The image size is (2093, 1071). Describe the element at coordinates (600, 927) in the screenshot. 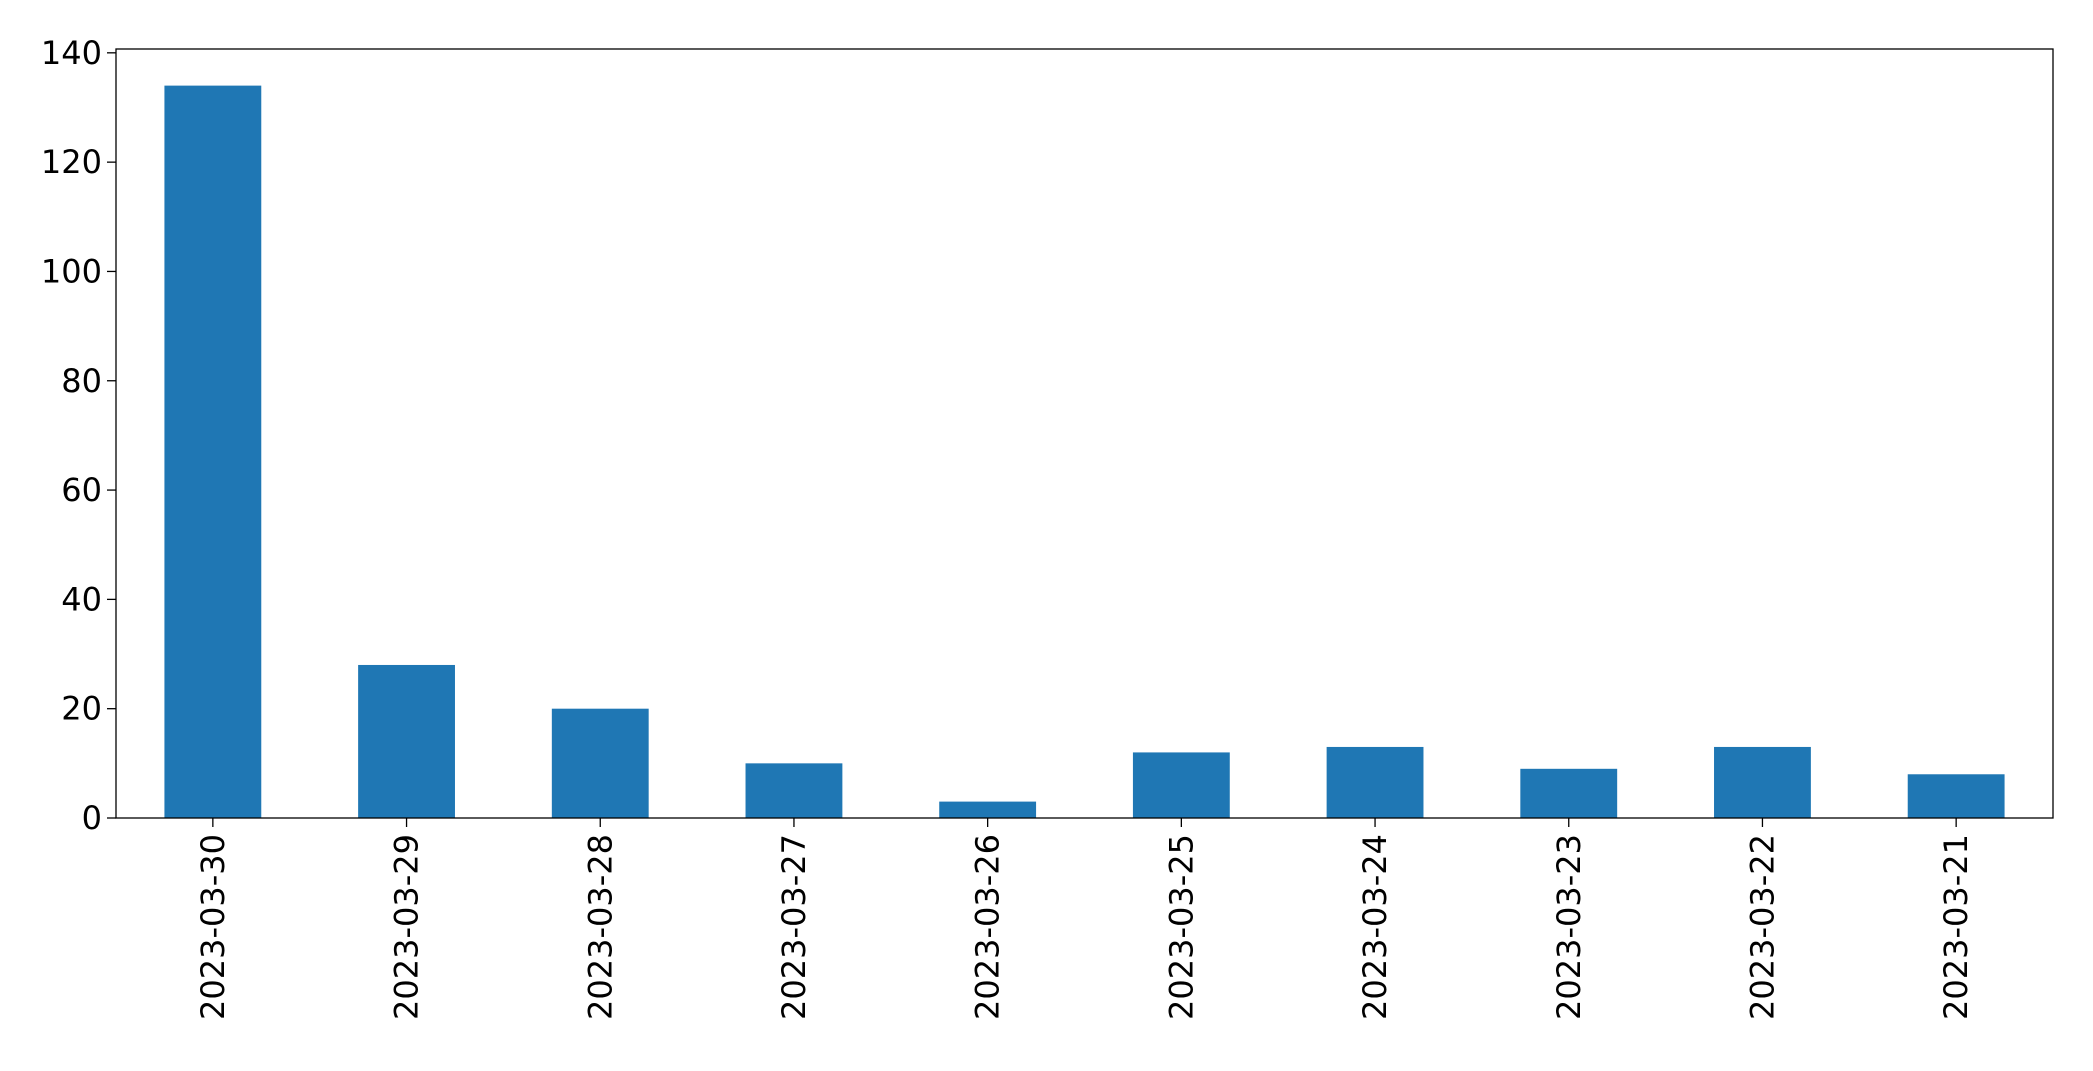

I see `x-tick-label: 2023-03-28` at that location.